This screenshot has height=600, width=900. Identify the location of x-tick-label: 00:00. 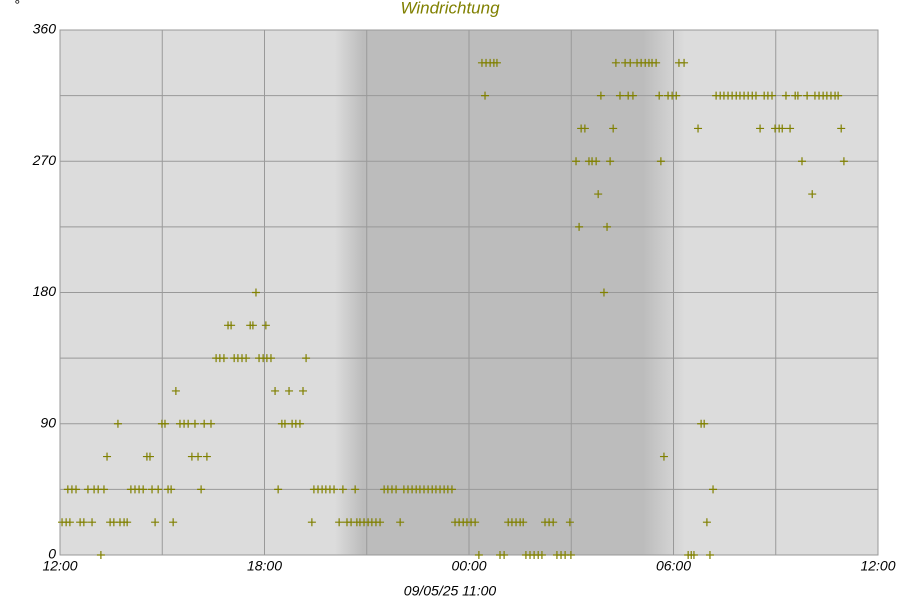
(468, 566).